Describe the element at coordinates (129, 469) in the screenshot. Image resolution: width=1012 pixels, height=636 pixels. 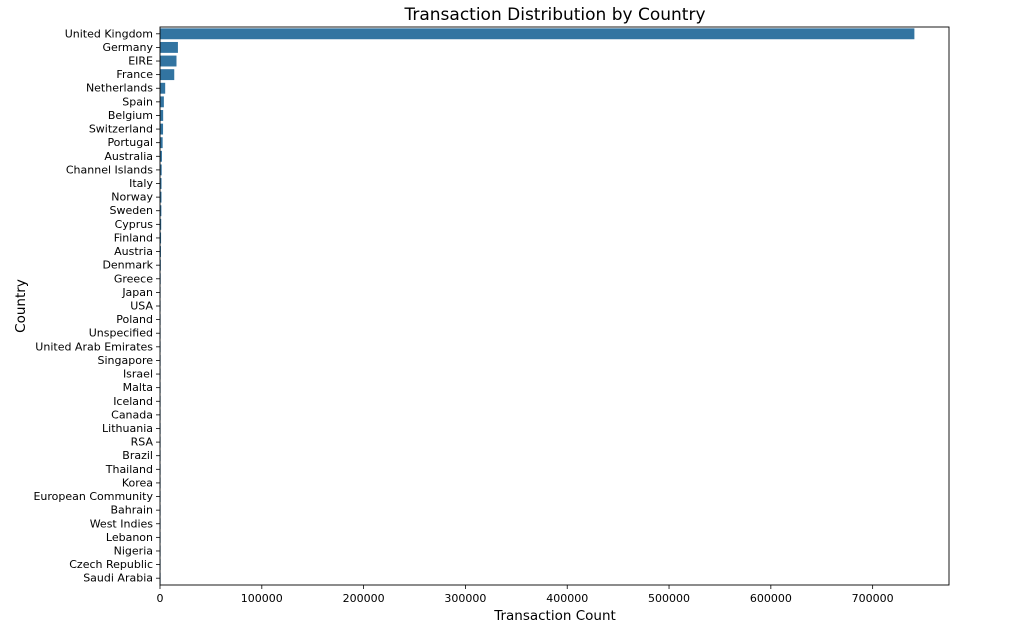
I see `y-tick-label: Thailand` at that location.